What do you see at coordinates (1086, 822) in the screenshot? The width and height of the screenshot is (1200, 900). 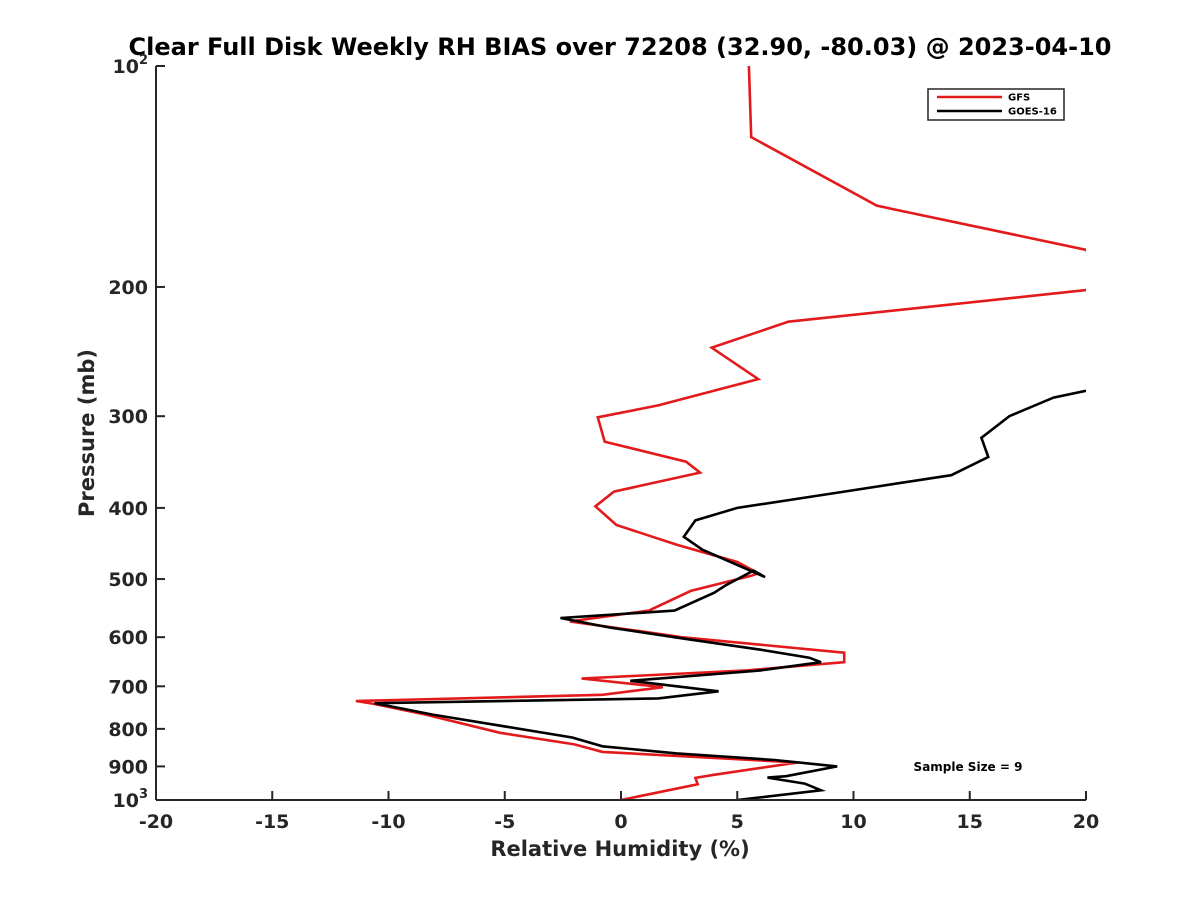 I see `x-tick-label: 20` at bounding box center [1086, 822].